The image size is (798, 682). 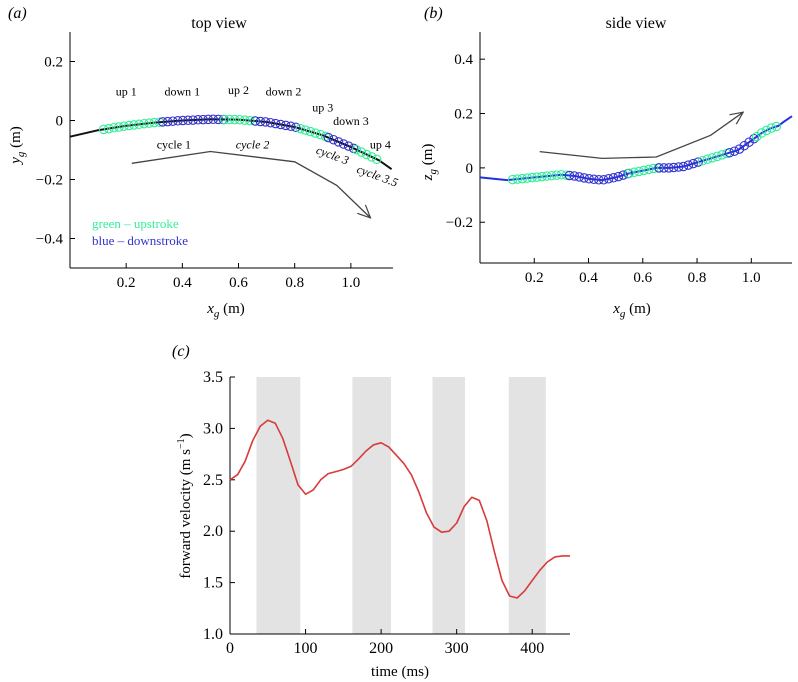 I want to click on stroke-annotation: cycle 2, so click(x=253, y=145).